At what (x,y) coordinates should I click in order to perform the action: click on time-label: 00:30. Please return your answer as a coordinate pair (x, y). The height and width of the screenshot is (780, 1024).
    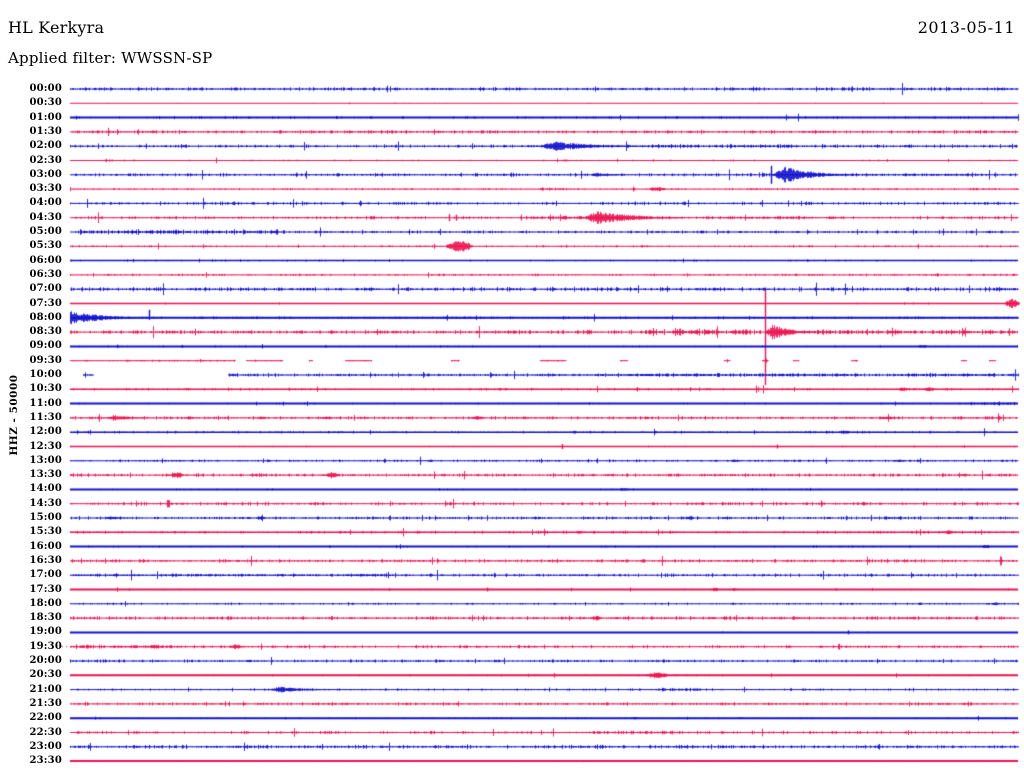
    Looking at the image, I should click on (45, 103).